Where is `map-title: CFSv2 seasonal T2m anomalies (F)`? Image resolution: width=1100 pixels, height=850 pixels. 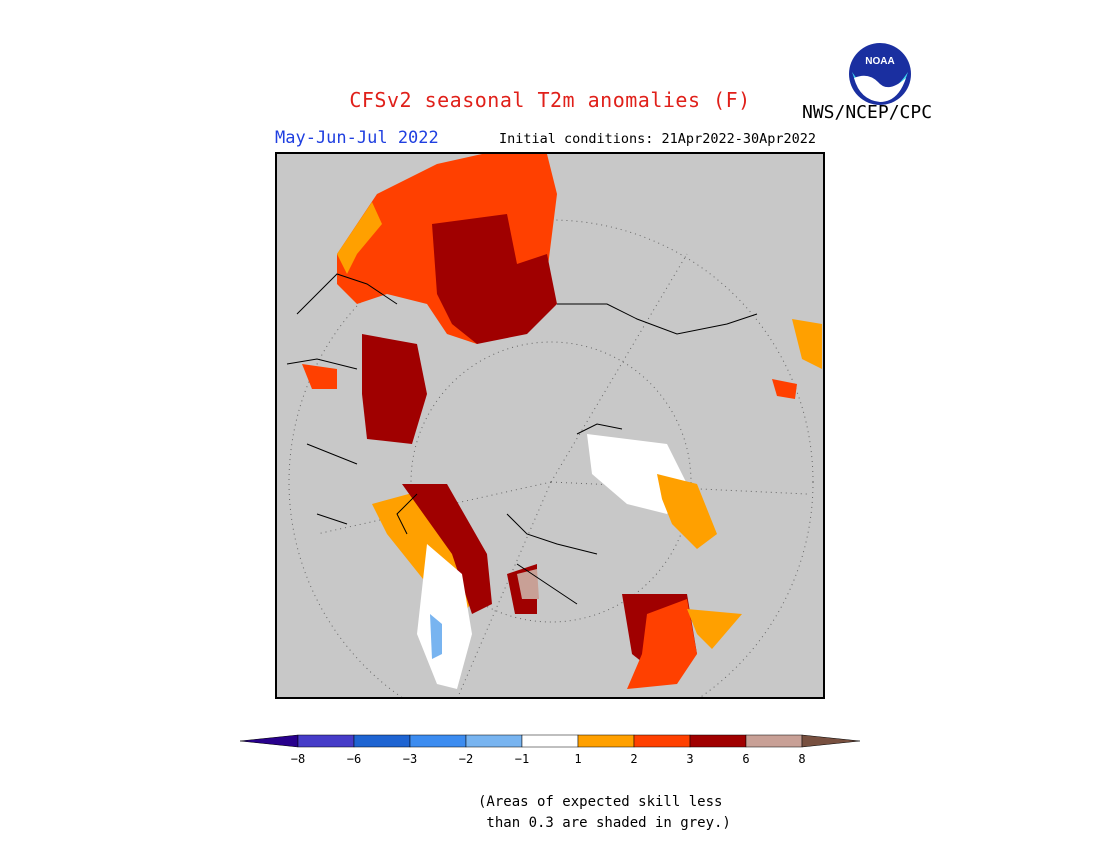 map-title: CFSv2 seasonal T2m anomalies (F) is located at coordinates (550, 100).